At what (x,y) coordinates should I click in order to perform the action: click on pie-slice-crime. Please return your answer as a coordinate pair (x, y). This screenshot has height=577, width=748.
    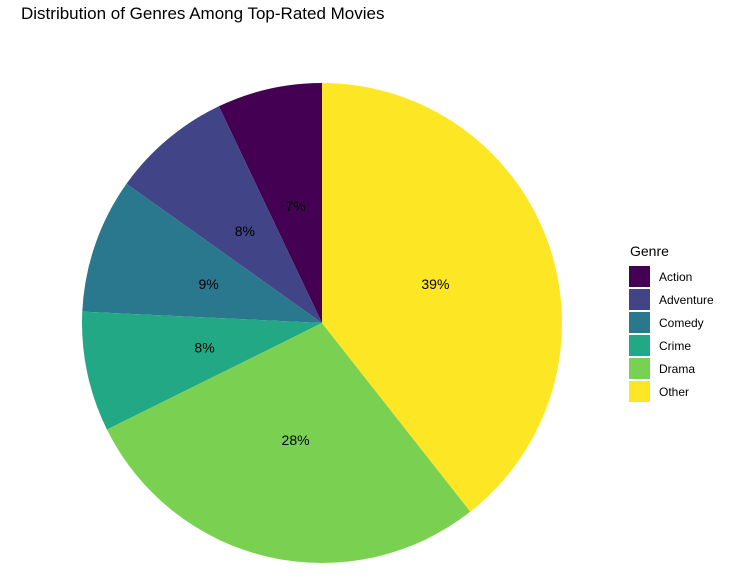
    Looking at the image, I should click on (202, 370).